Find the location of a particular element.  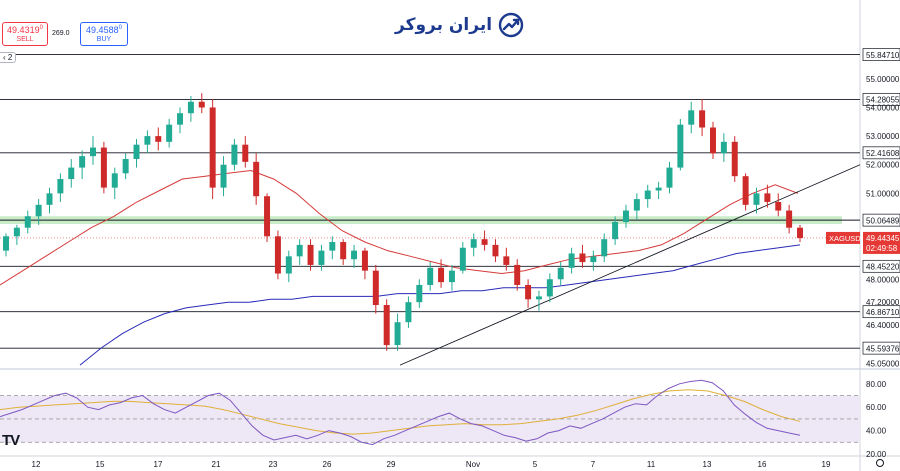

level-label: 50.06489 is located at coordinates (883, 220).